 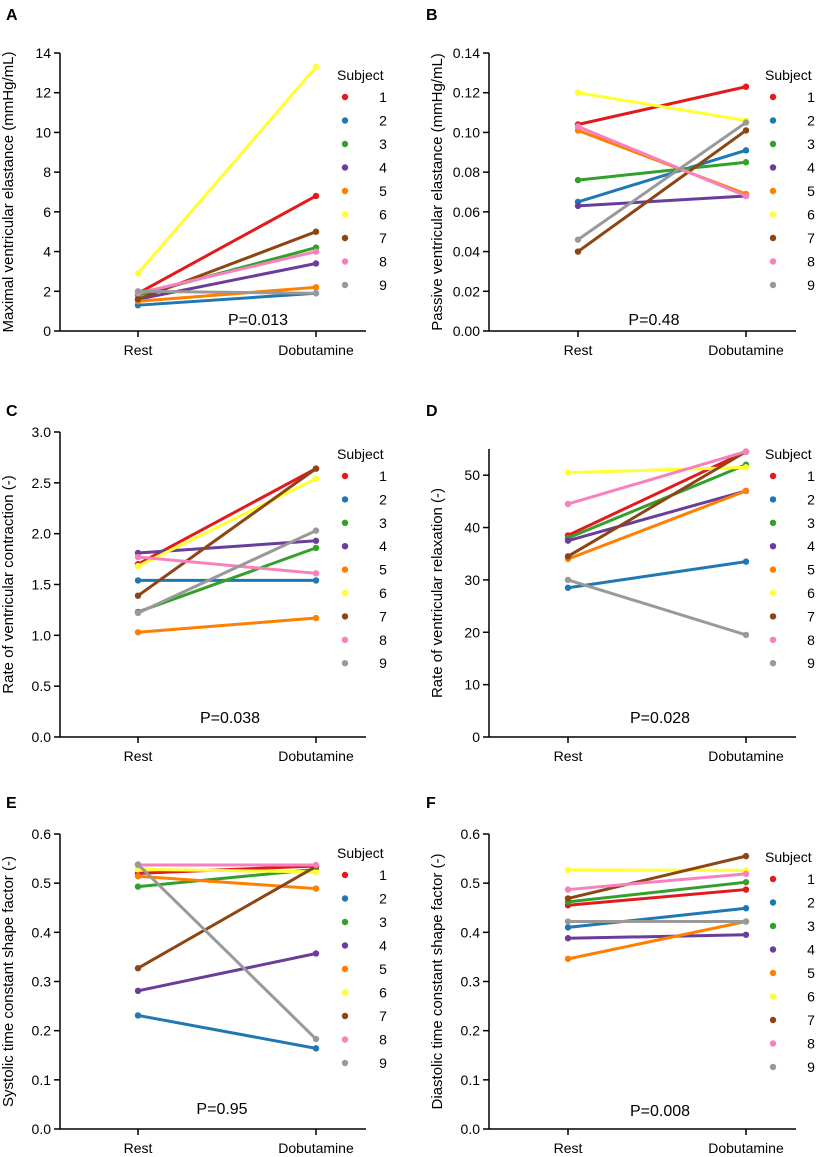 I want to click on x-category-label: Dobutamine, so click(x=746, y=350).